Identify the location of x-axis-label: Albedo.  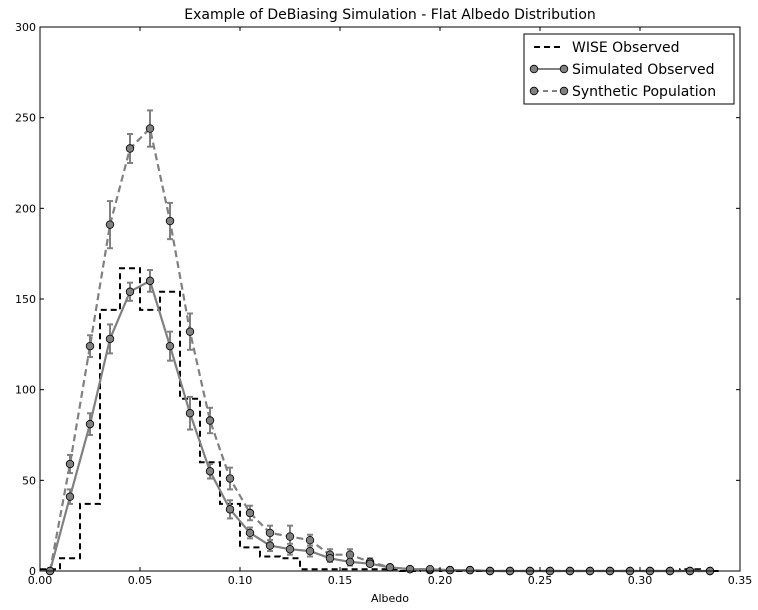
(390, 598).